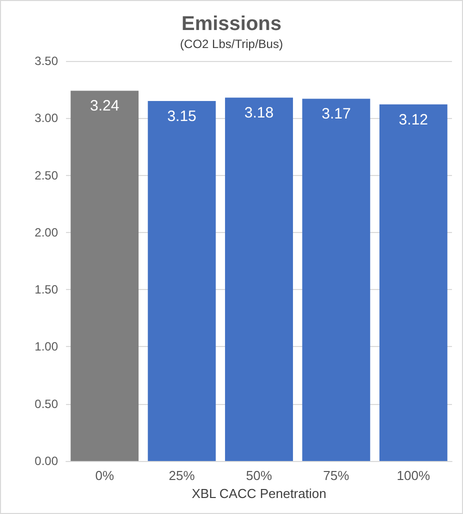  I want to click on data-label: 3.24, so click(105, 106).